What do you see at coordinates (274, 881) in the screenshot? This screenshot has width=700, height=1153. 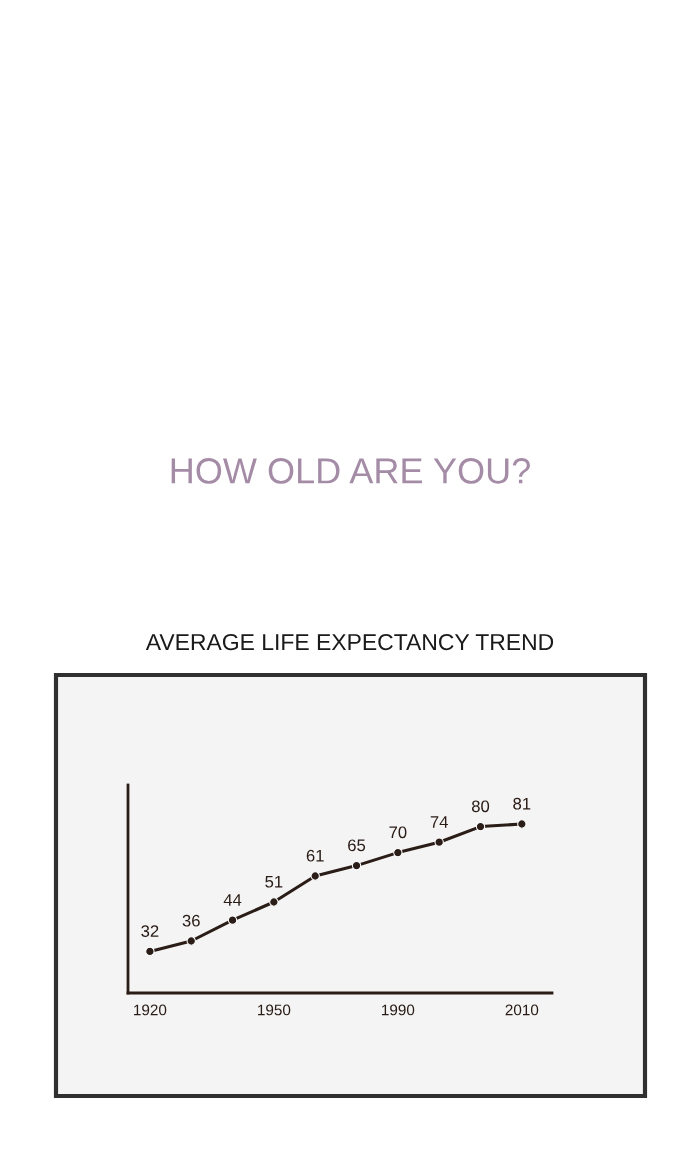 I see `data-label: 51` at bounding box center [274, 881].